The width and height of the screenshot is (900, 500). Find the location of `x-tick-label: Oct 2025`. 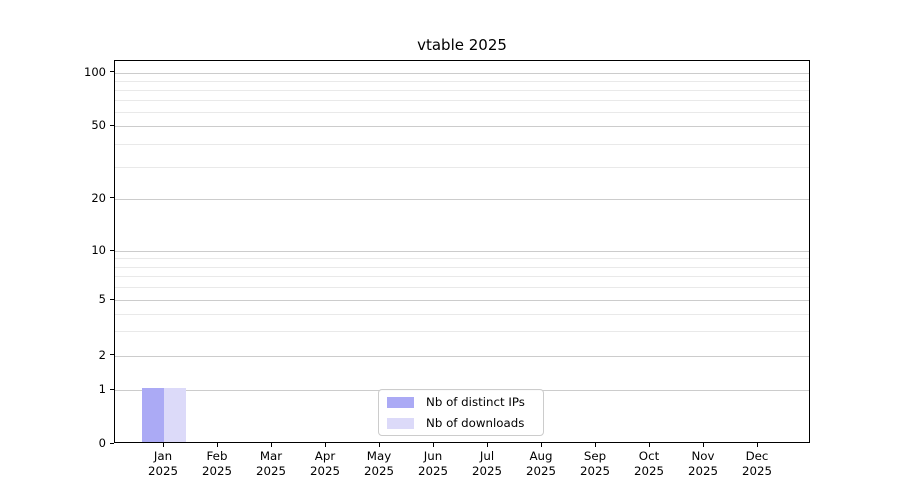

x-tick-label: Oct 2025 is located at coordinates (649, 464).